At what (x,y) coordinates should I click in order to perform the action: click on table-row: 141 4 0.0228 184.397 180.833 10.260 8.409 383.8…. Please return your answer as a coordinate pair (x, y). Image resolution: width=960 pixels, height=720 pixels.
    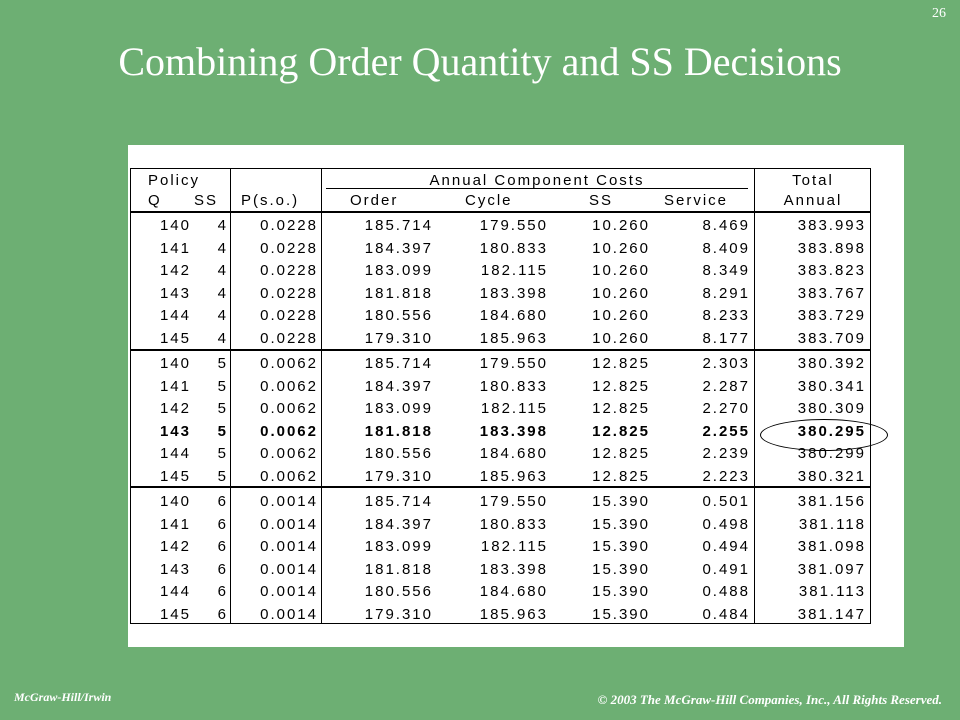
    Looking at the image, I should click on (516, 250).